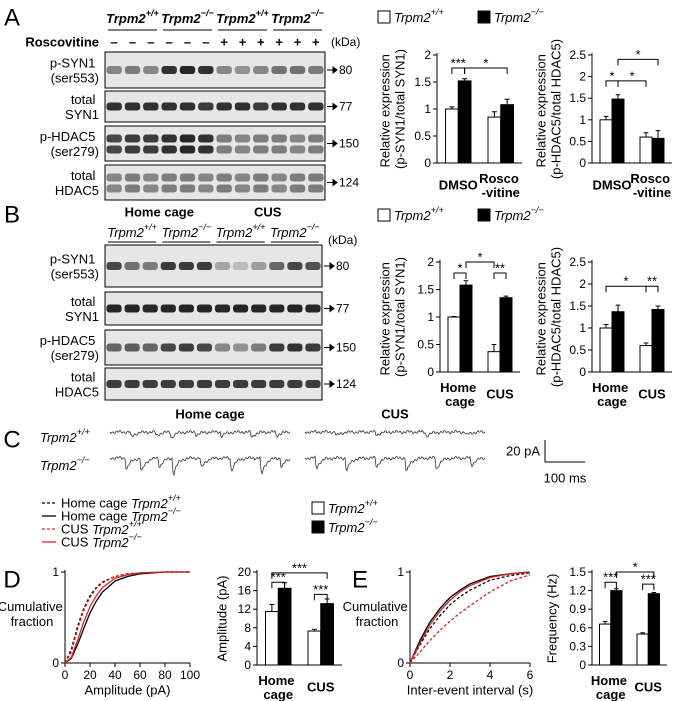  What do you see at coordinates (132, 231) in the screenshot?
I see `genotype-header: Trpm2+/+` at bounding box center [132, 231].